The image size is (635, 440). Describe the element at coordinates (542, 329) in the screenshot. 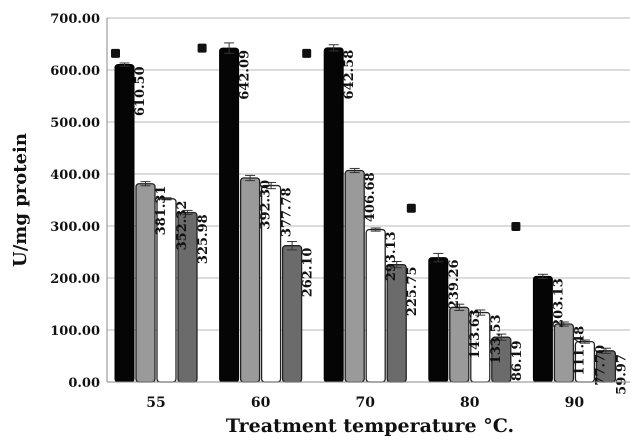

I see `bar-90-s1` at that location.